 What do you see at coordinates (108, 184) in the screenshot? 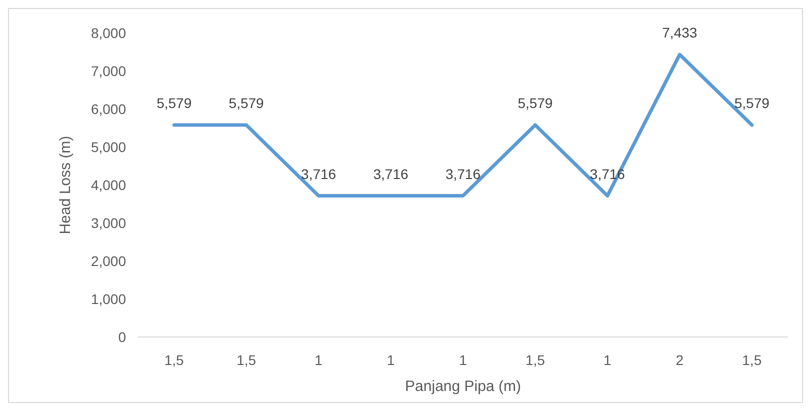
I see `y-tick-label: 4,000` at bounding box center [108, 184].